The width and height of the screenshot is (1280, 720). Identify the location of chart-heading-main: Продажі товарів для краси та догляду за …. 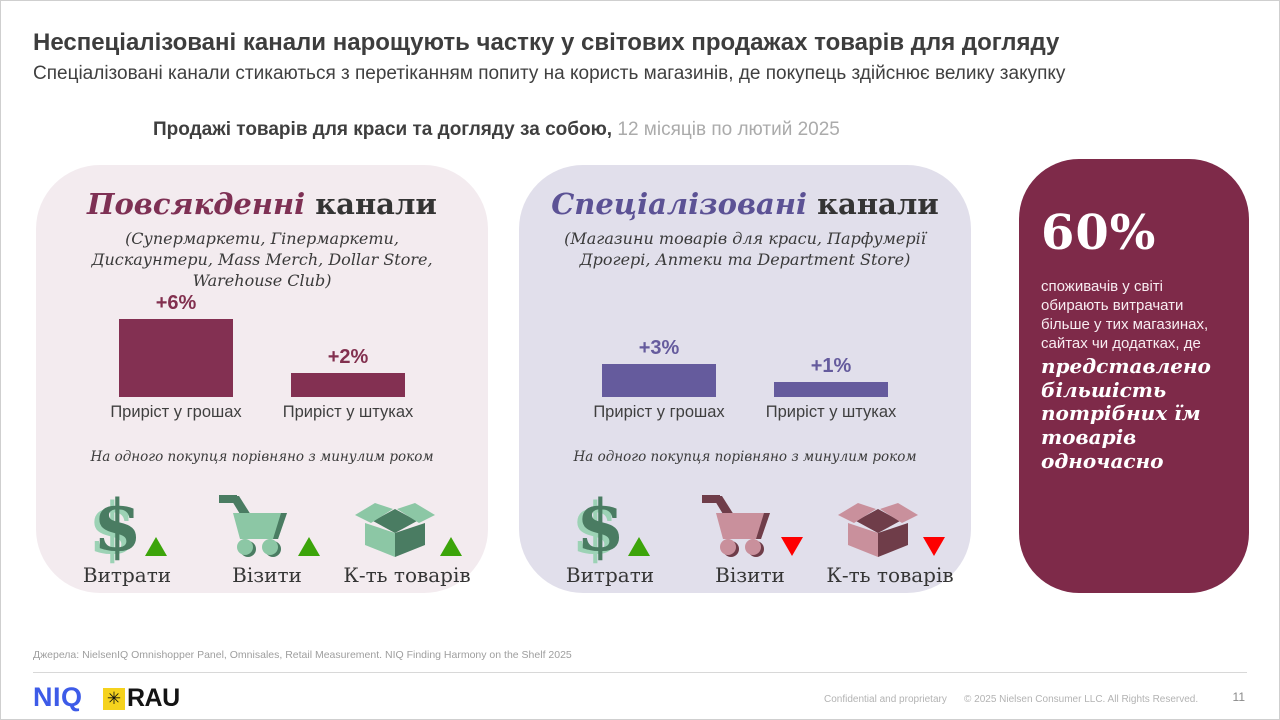
(383, 129).